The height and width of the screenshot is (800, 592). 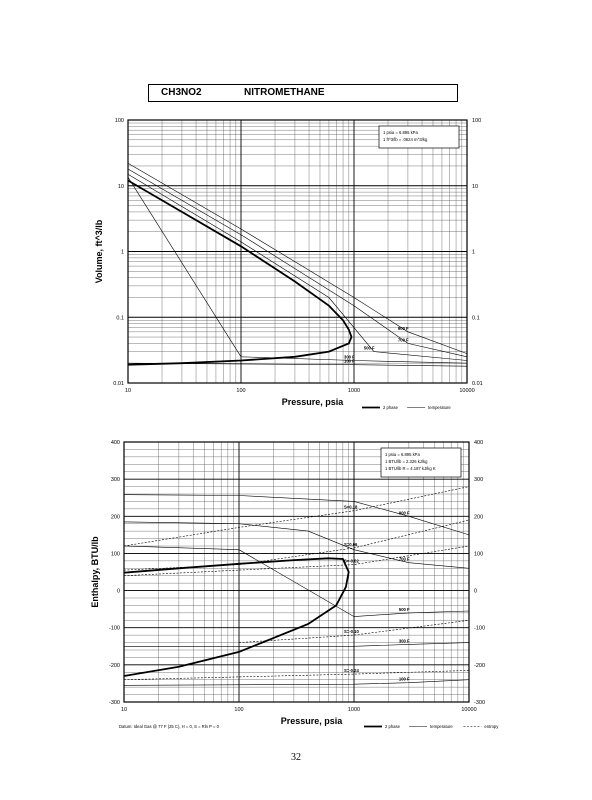 I want to click on chart-title-box: CH3NO2 NITROMETHANE, so click(x=303, y=93).